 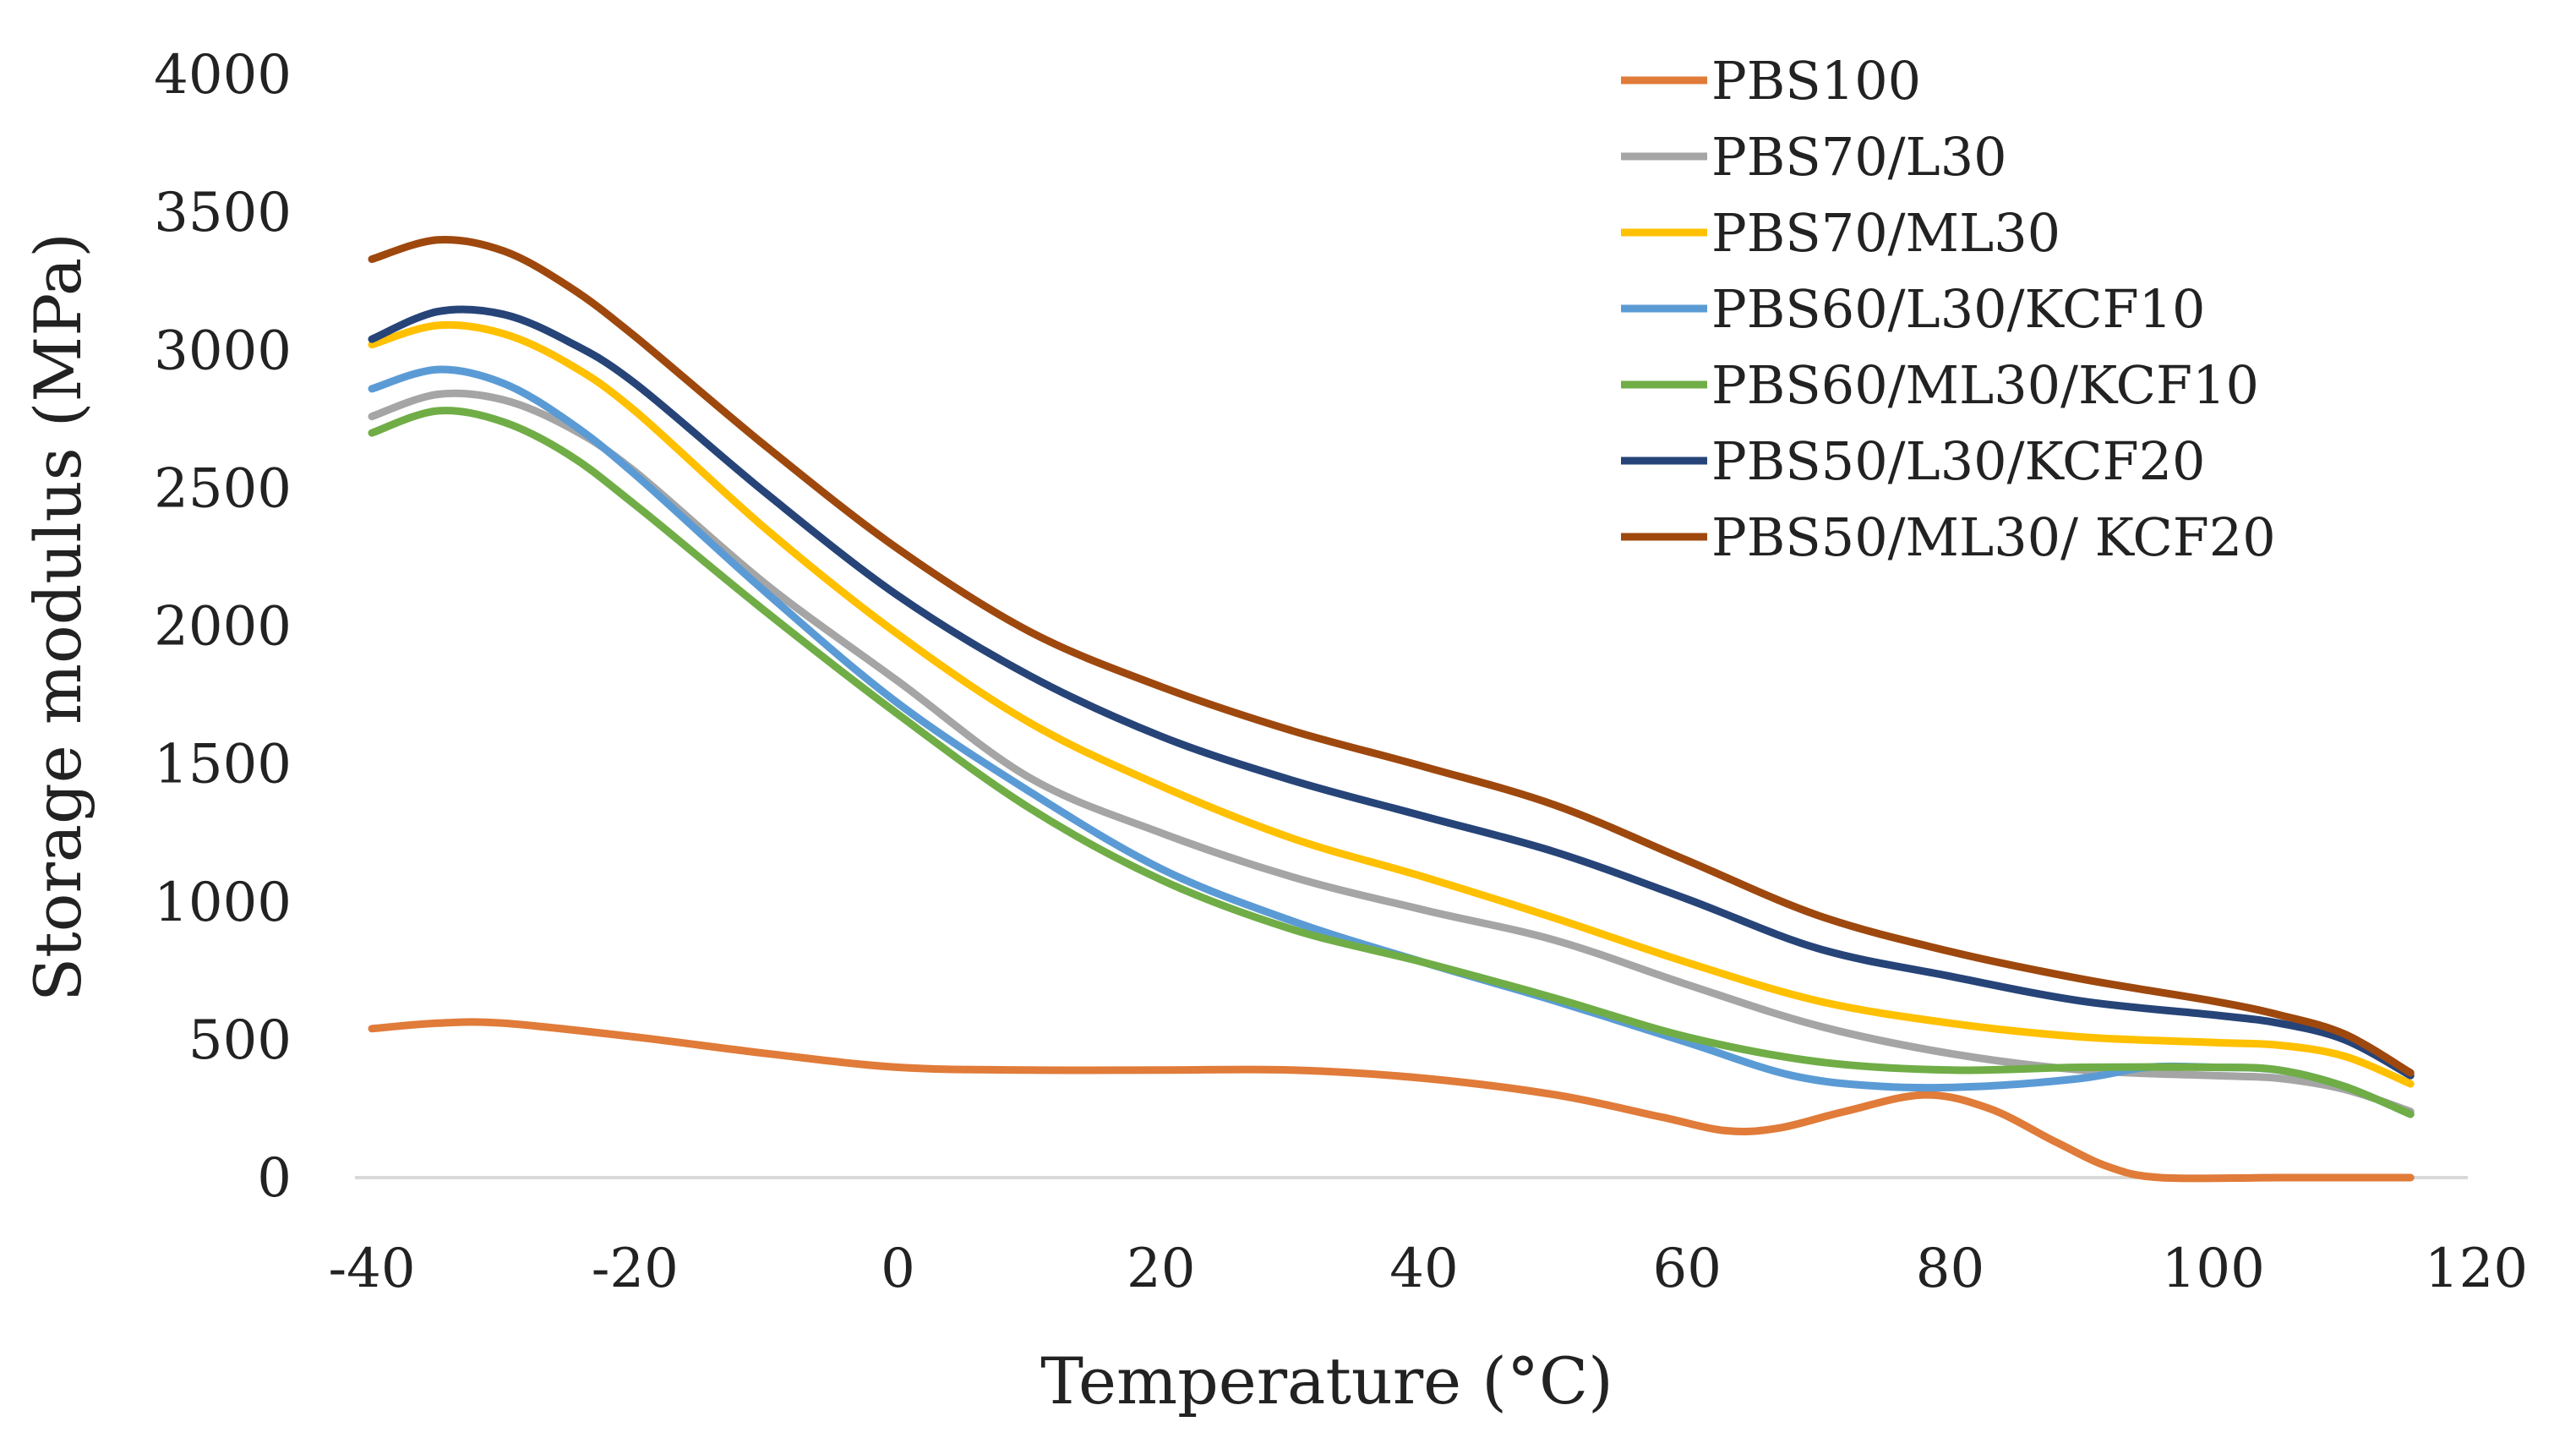 I want to click on legend-label: PBS50/L30/KCF20, so click(x=1958, y=461).